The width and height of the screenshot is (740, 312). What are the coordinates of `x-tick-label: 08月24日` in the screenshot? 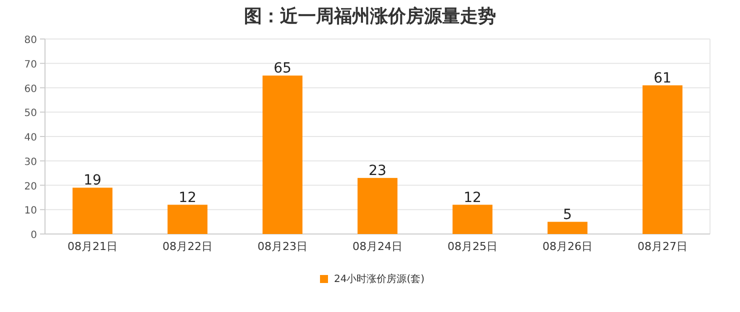 It's located at (377, 246).